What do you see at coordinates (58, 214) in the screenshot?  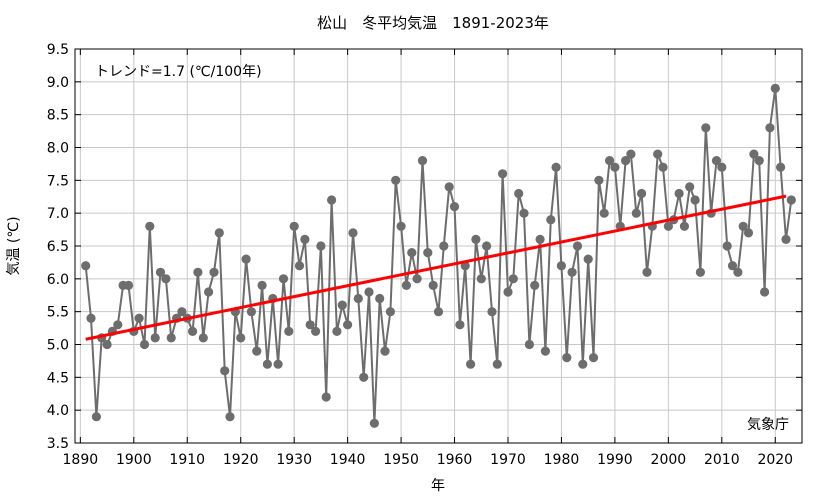 I see `y-tick-label: 7.0` at bounding box center [58, 214].